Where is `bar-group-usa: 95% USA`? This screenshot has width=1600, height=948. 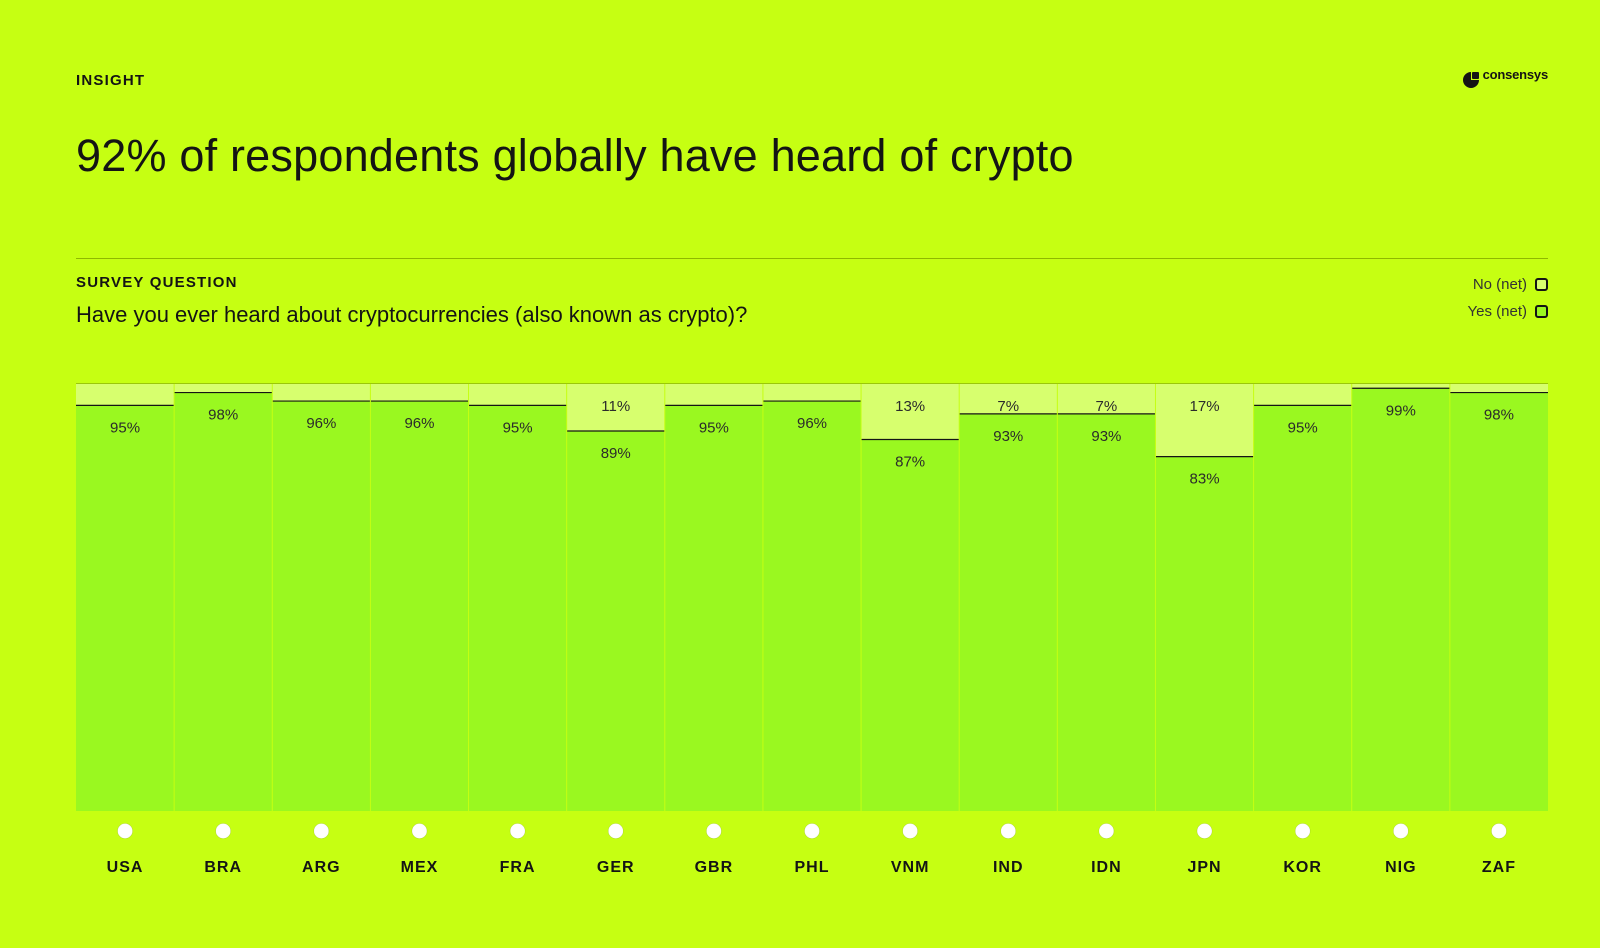 bar-group-usa: 95% USA is located at coordinates (125, 630).